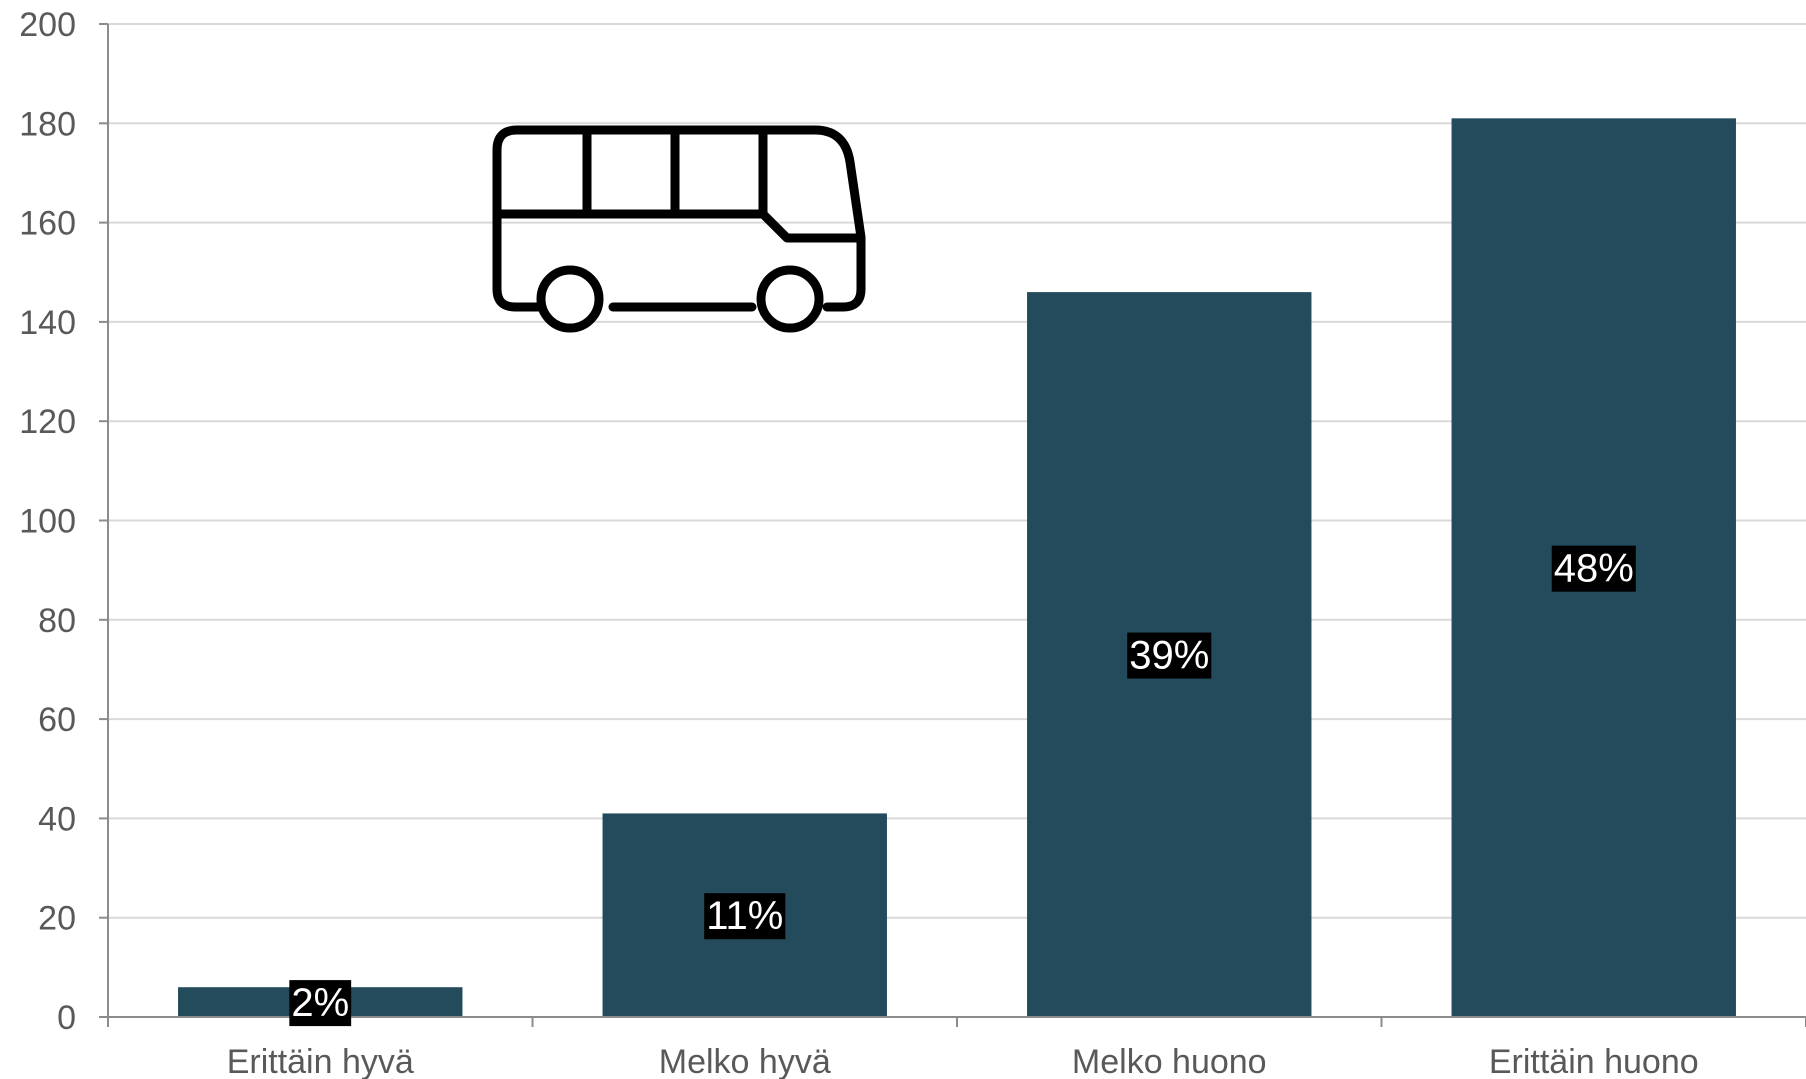 The width and height of the screenshot is (1806, 1079). Describe the element at coordinates (1169, 1061) in the screenshot. I see `x-category-label: Melko huono` at that location.